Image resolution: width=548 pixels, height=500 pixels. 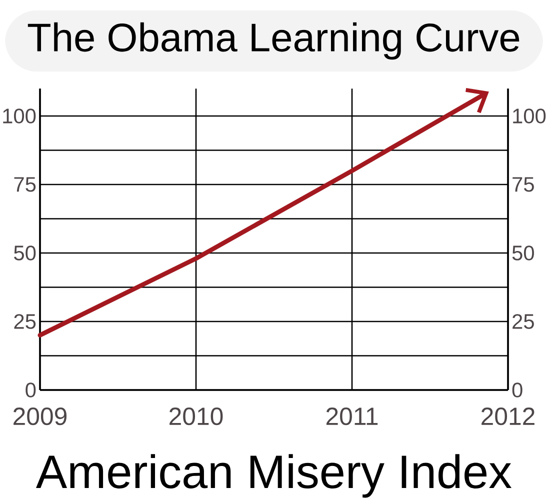 I want to click on y2-tick-label: 100, so click(x=529, y=116).